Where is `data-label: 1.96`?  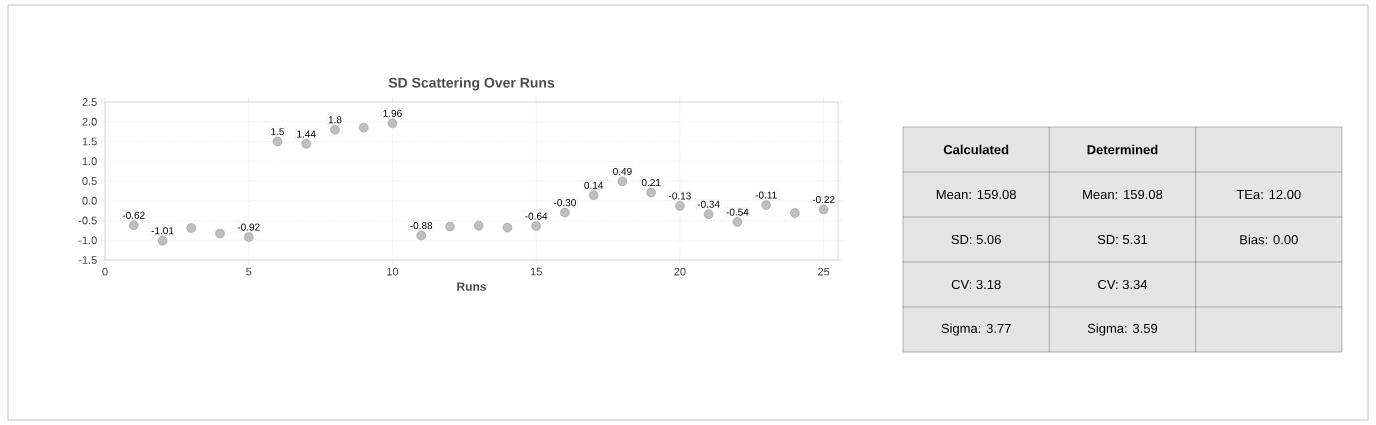
data-label: 1.96 is located at coordinates (392, 113).